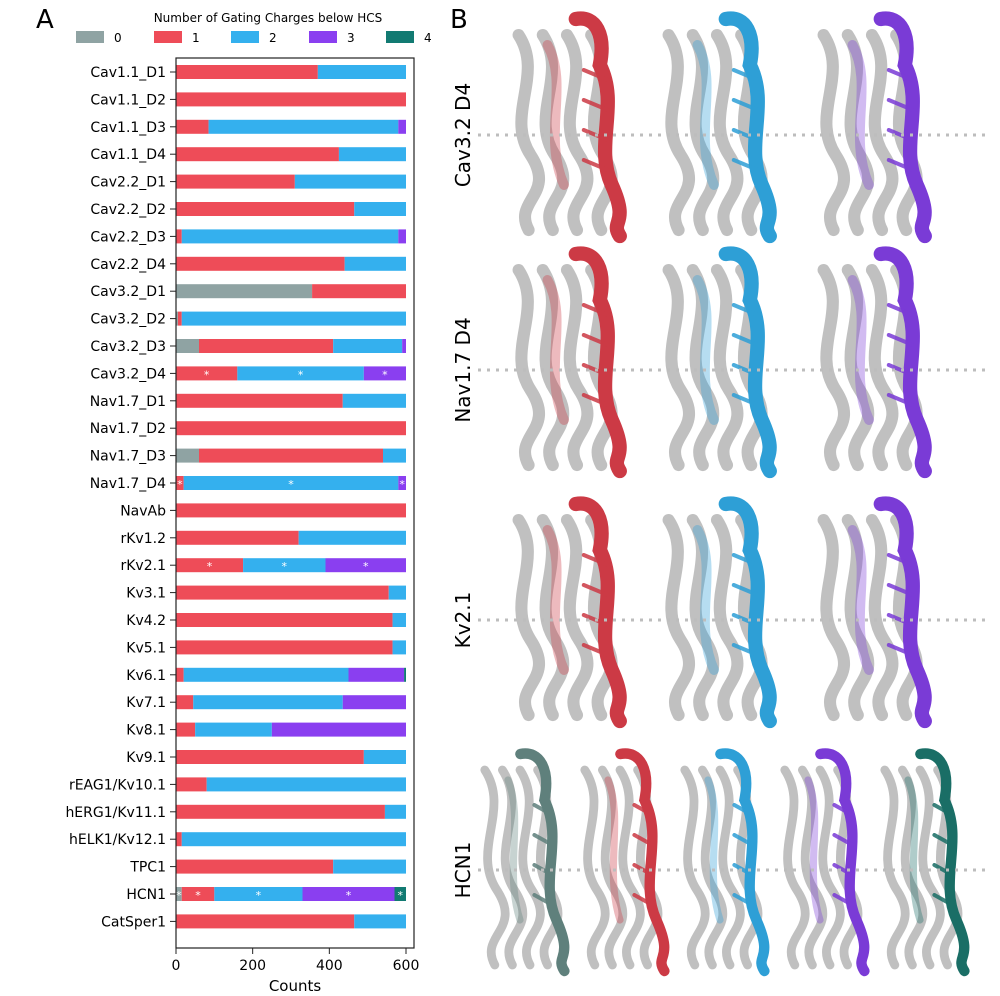  What do you see at coordinates (255, 866) in the screenshot?
I see `bar-tpc1-q1` at bounding box center [255, 866].